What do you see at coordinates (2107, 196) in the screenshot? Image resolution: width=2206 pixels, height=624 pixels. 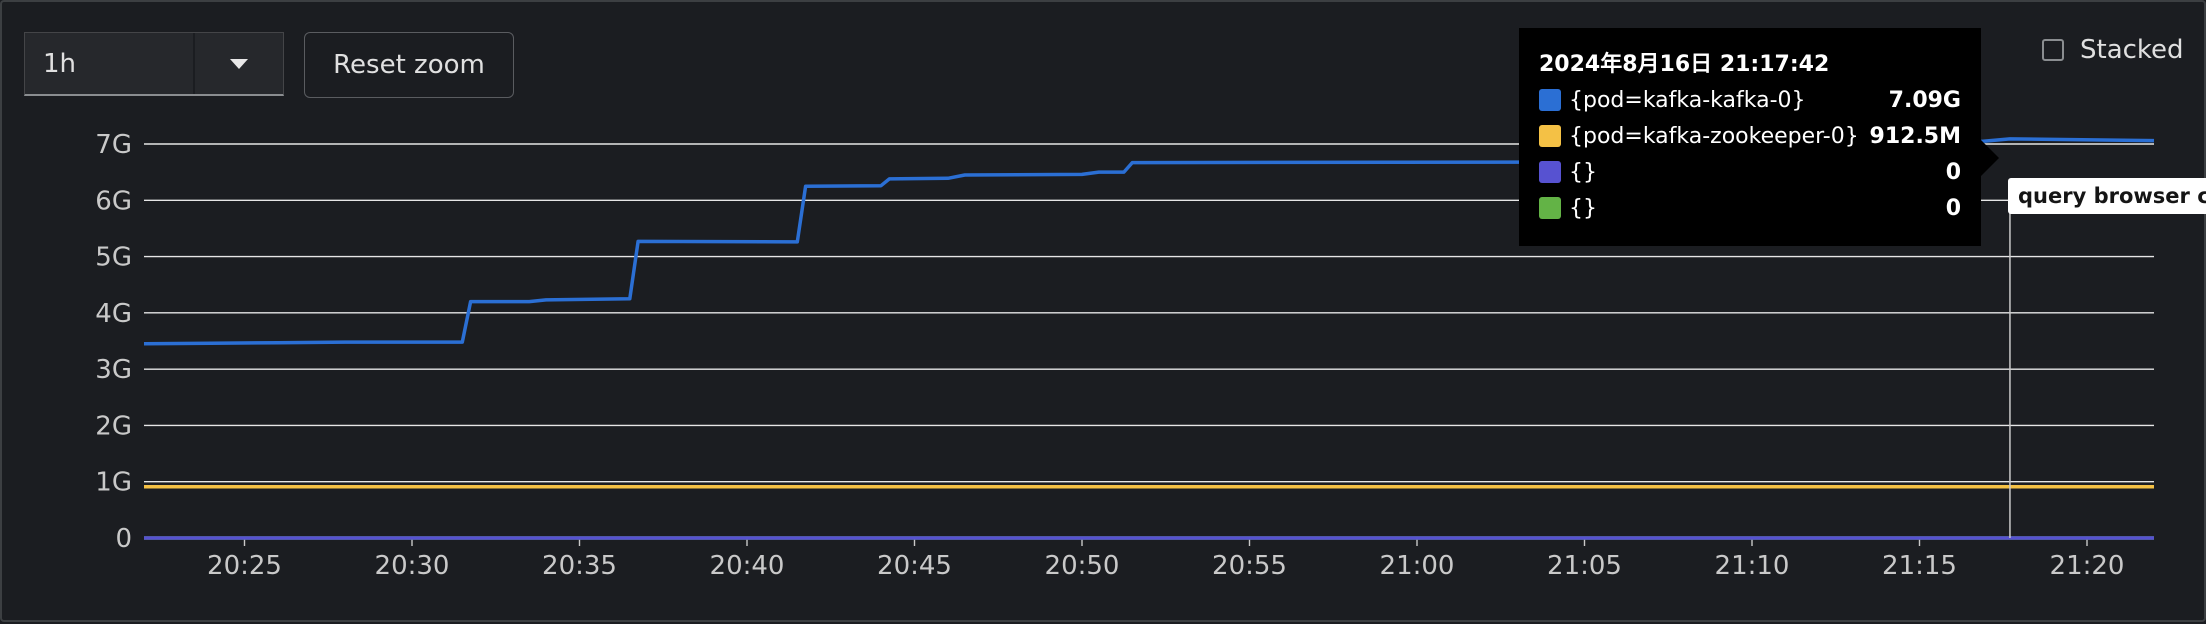 I see `crosshair-label-tooltip: query browser cha` at bounding box center [2107, 196].